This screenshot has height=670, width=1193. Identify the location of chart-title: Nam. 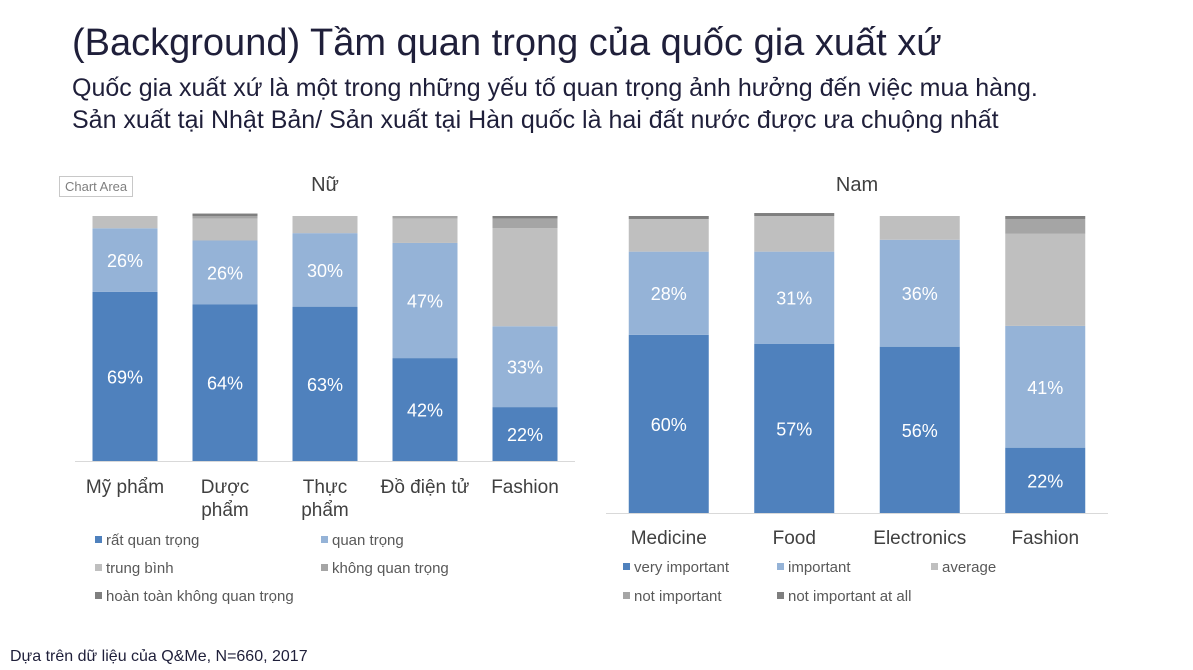
(857, 185).